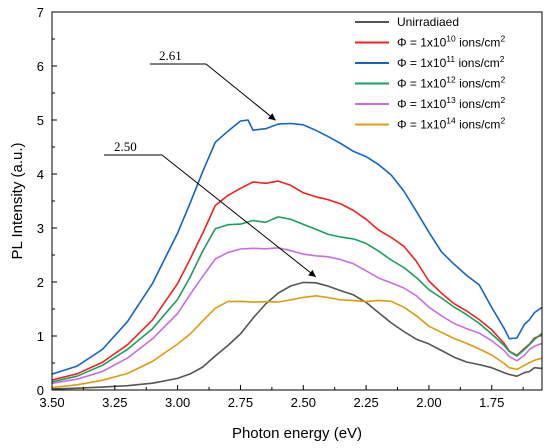 This screenshot has height=448, width=550. I want to click on legend-item: Φ = 1x1011 ions/cm2, so click(430, 62).